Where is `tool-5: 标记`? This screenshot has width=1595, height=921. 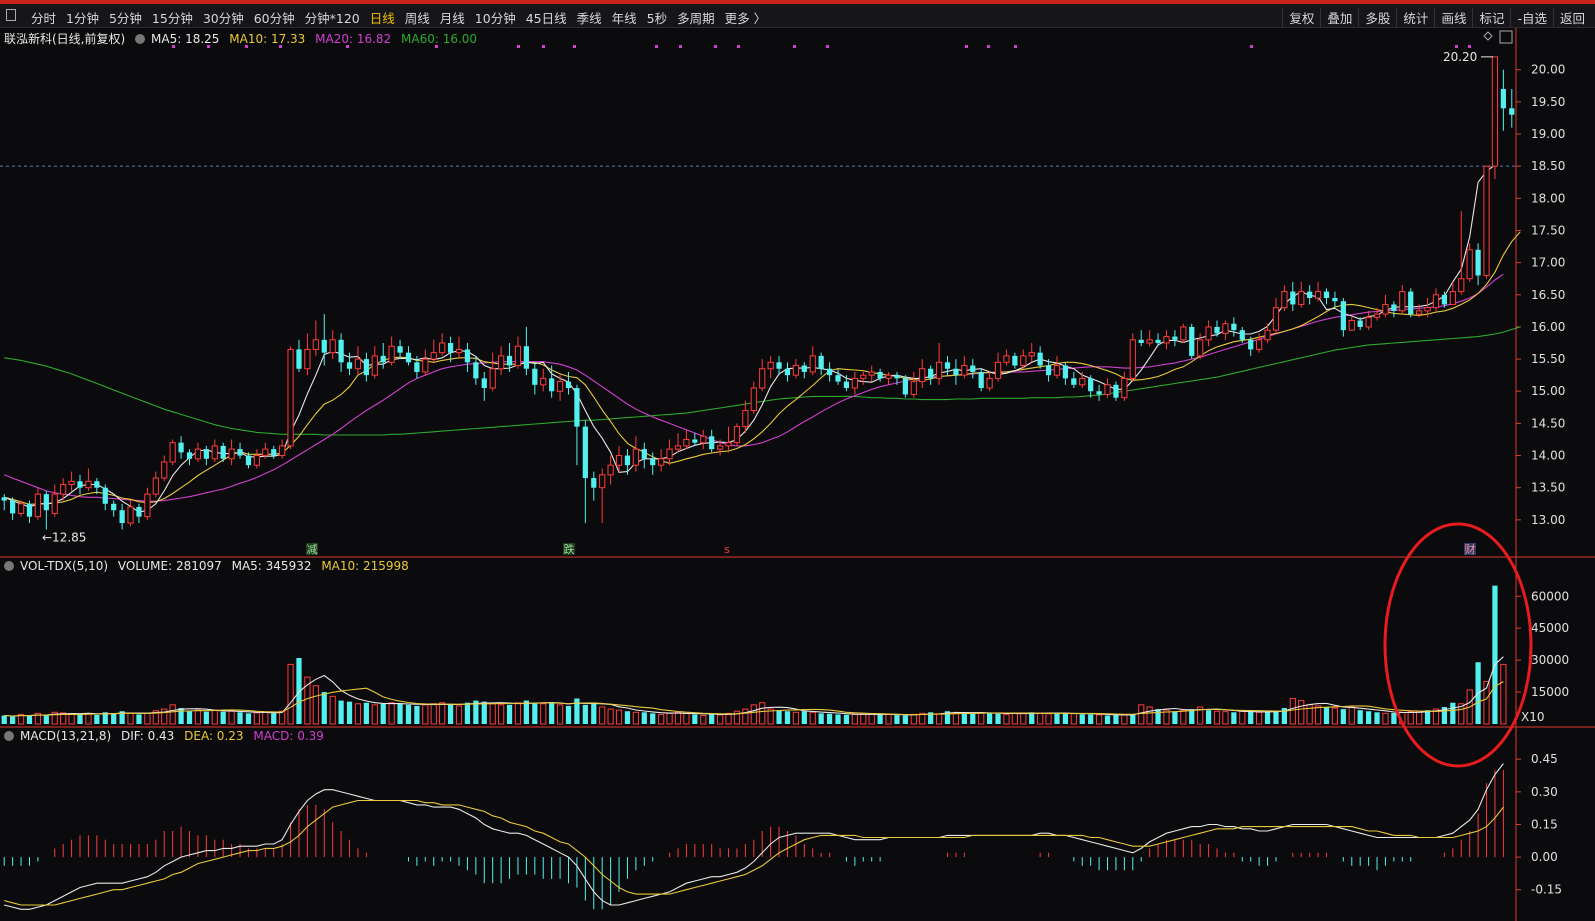
tool-5: 标记 is located at coordinates (1491, 17).